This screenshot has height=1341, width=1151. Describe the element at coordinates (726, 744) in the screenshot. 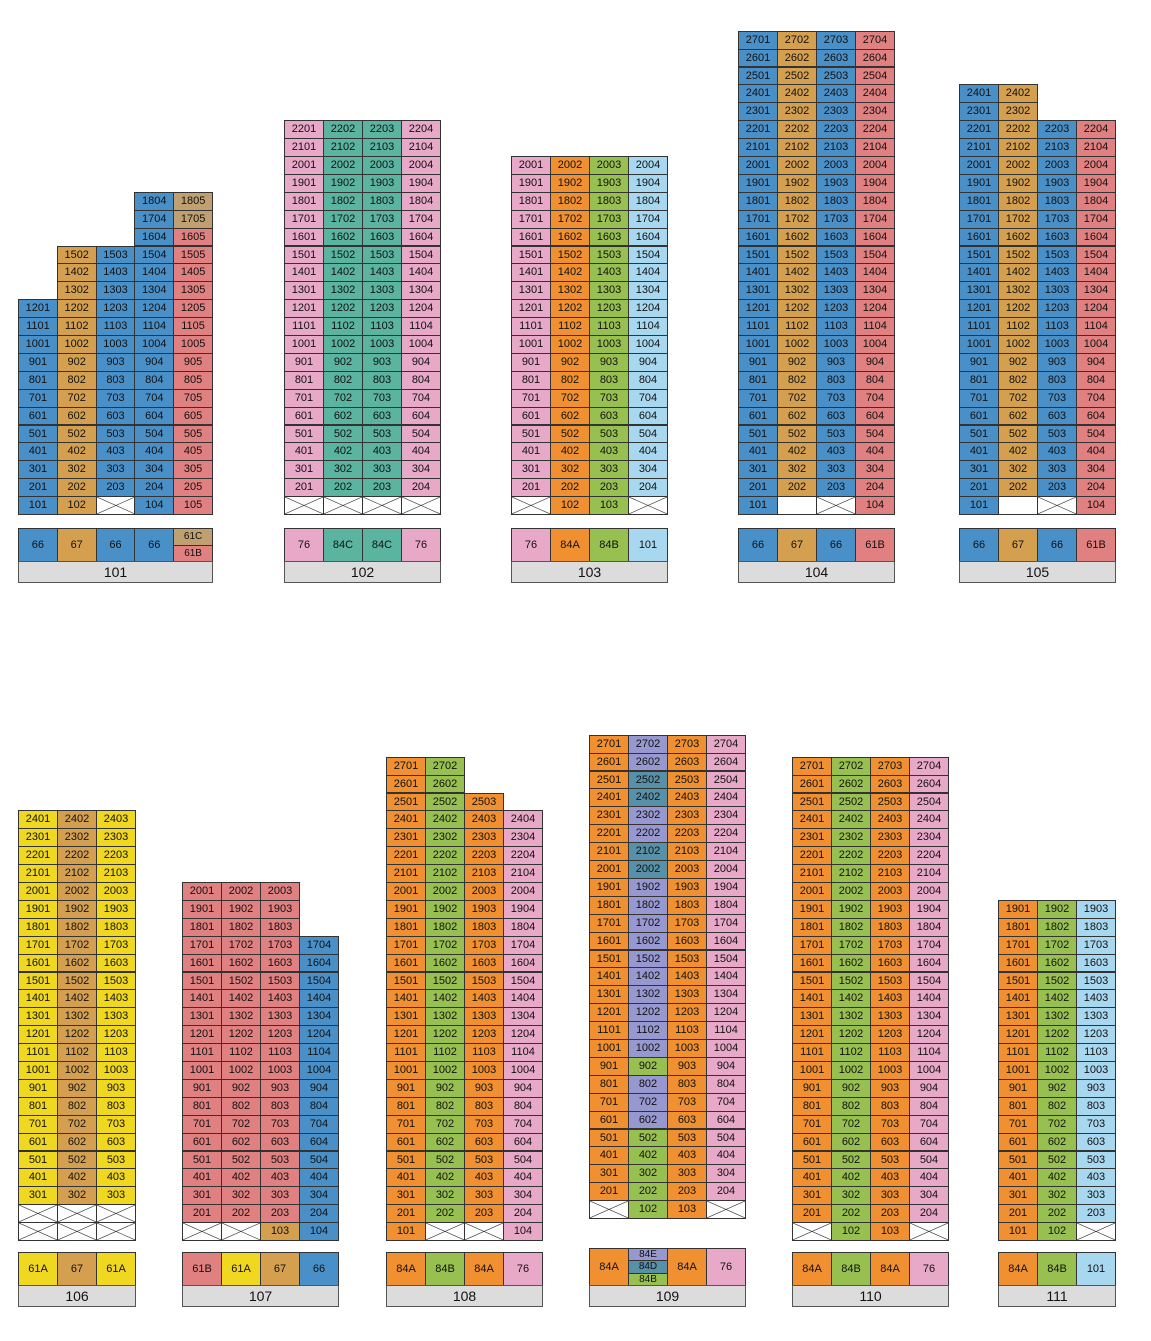

I see `unit-cell: 2704` at that location.